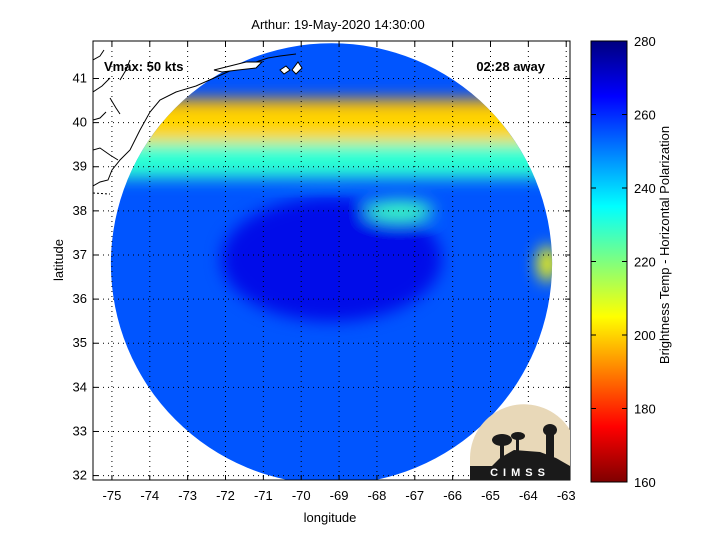  I want to click on x-tick-label: -64, so click(528, 495).